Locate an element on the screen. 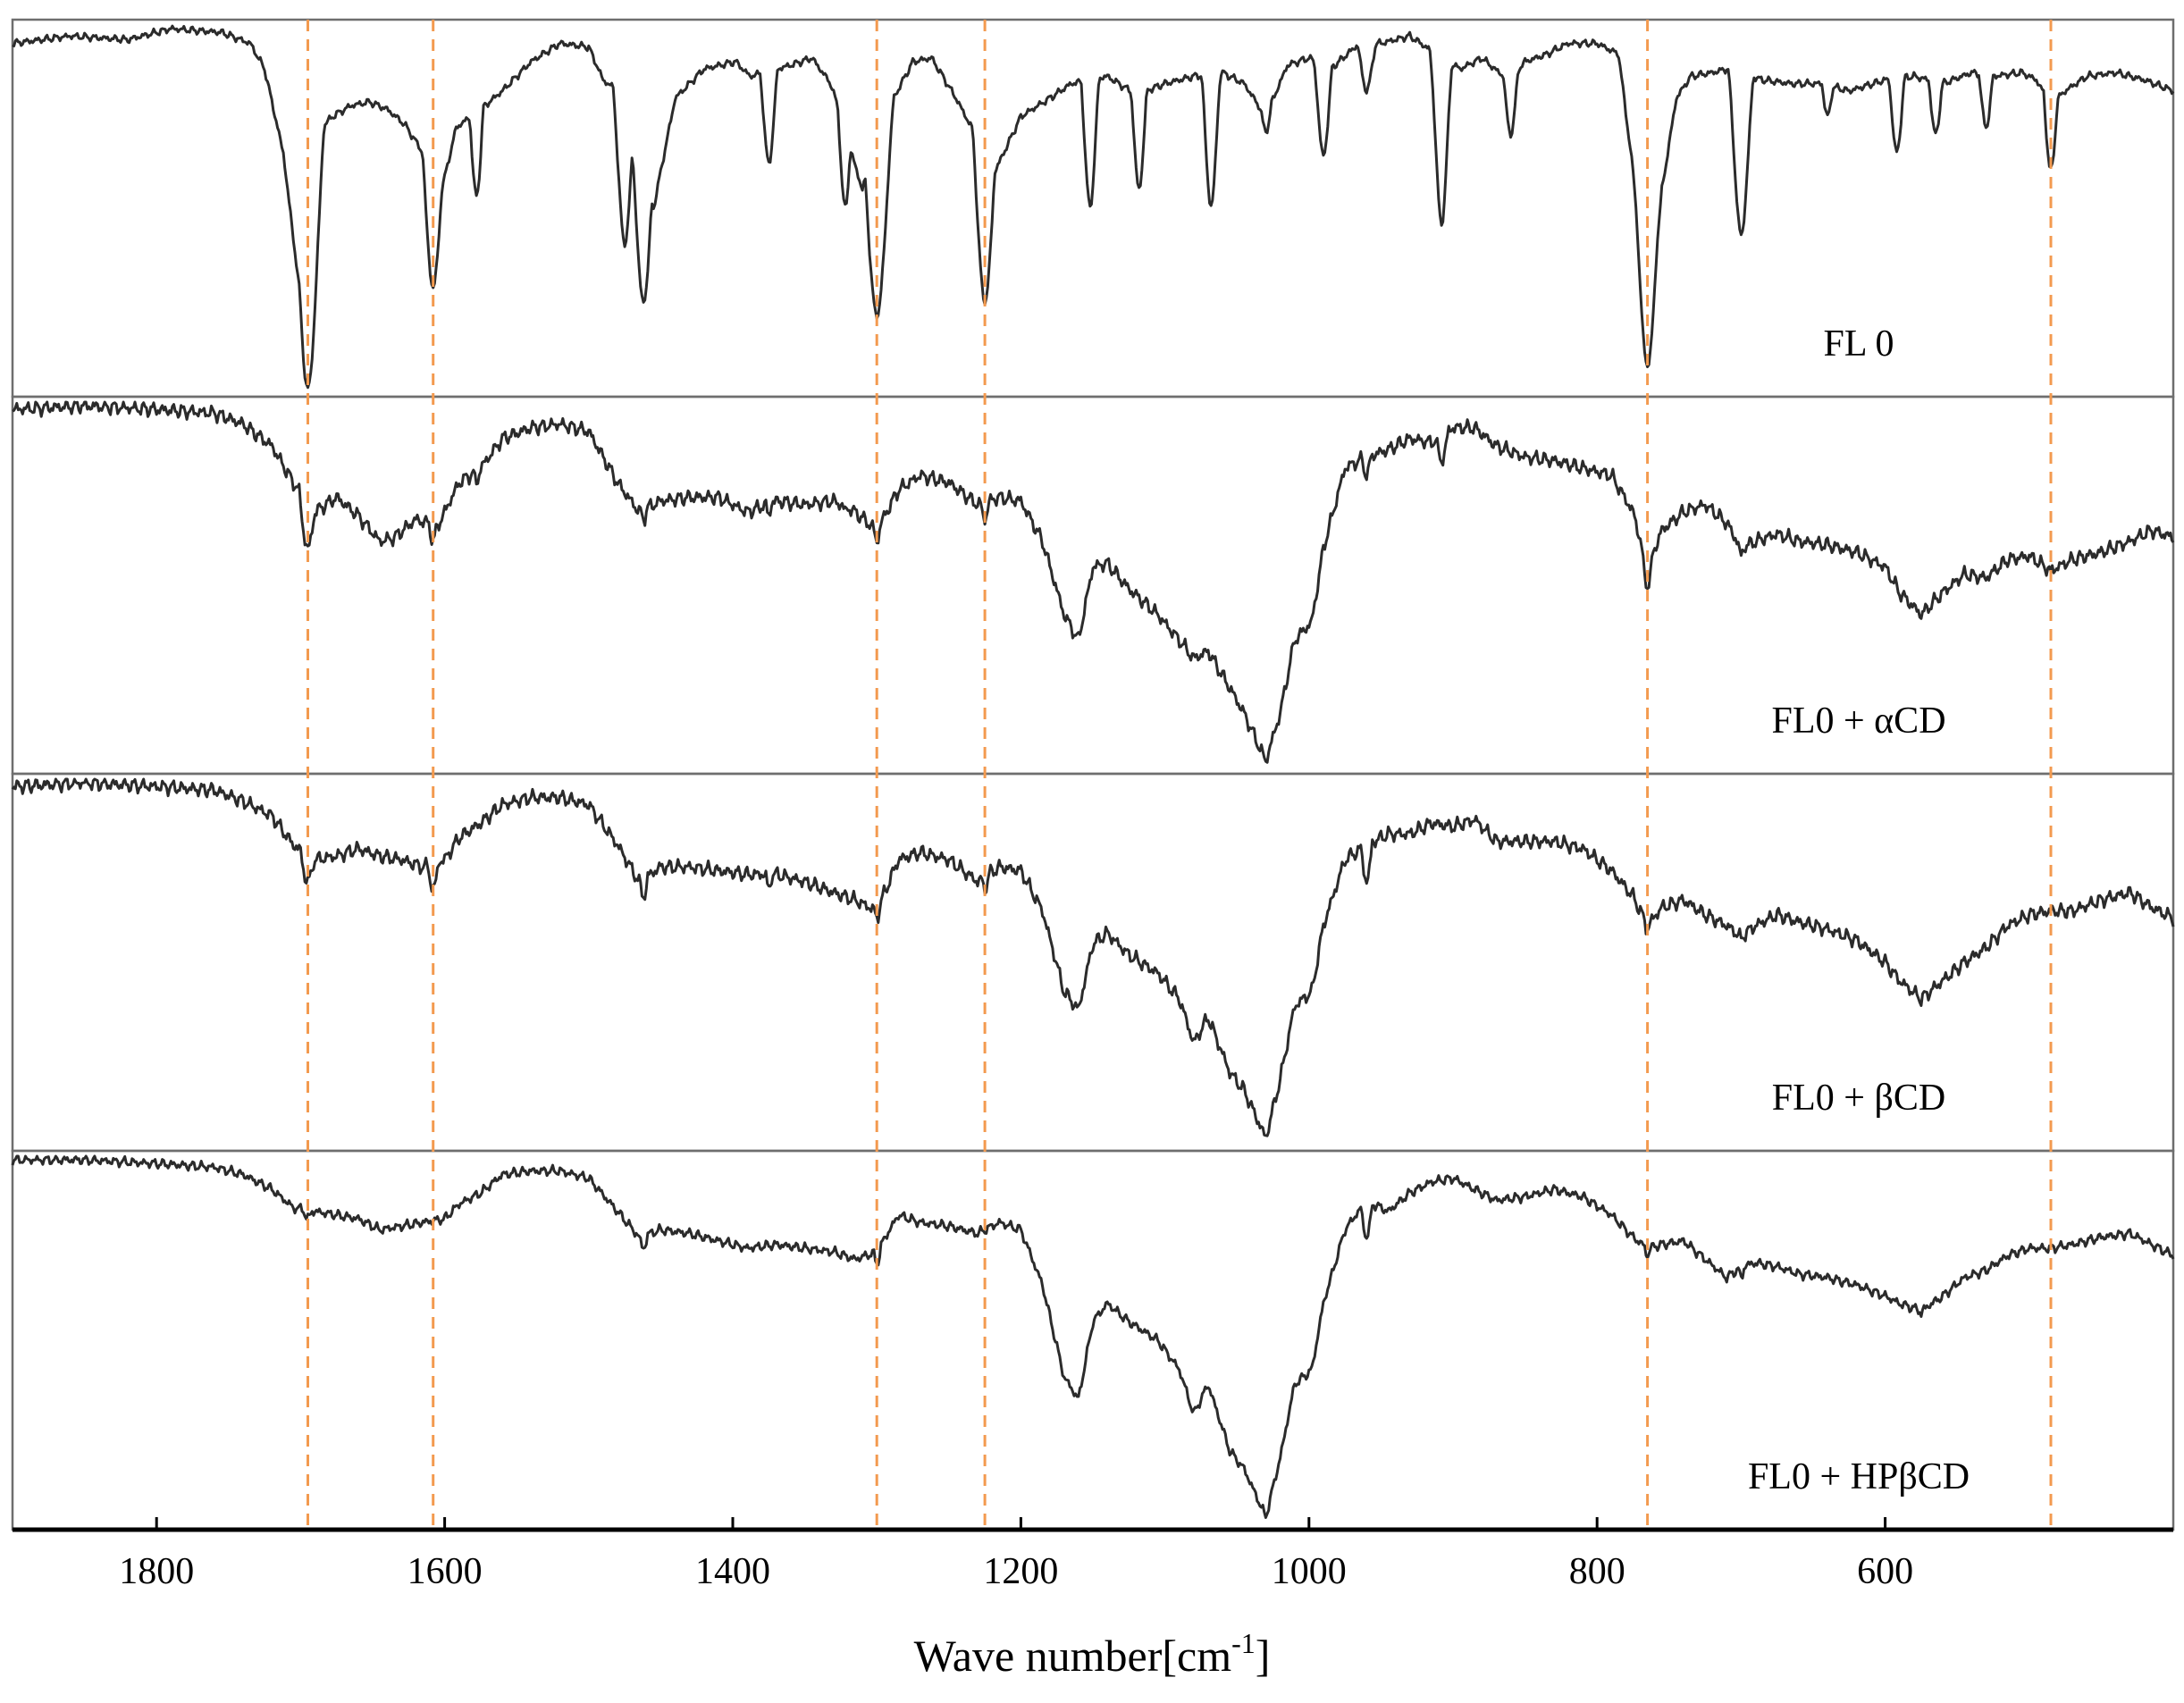  x-tick-label: 800 is located at coordinates (1597, 1571).